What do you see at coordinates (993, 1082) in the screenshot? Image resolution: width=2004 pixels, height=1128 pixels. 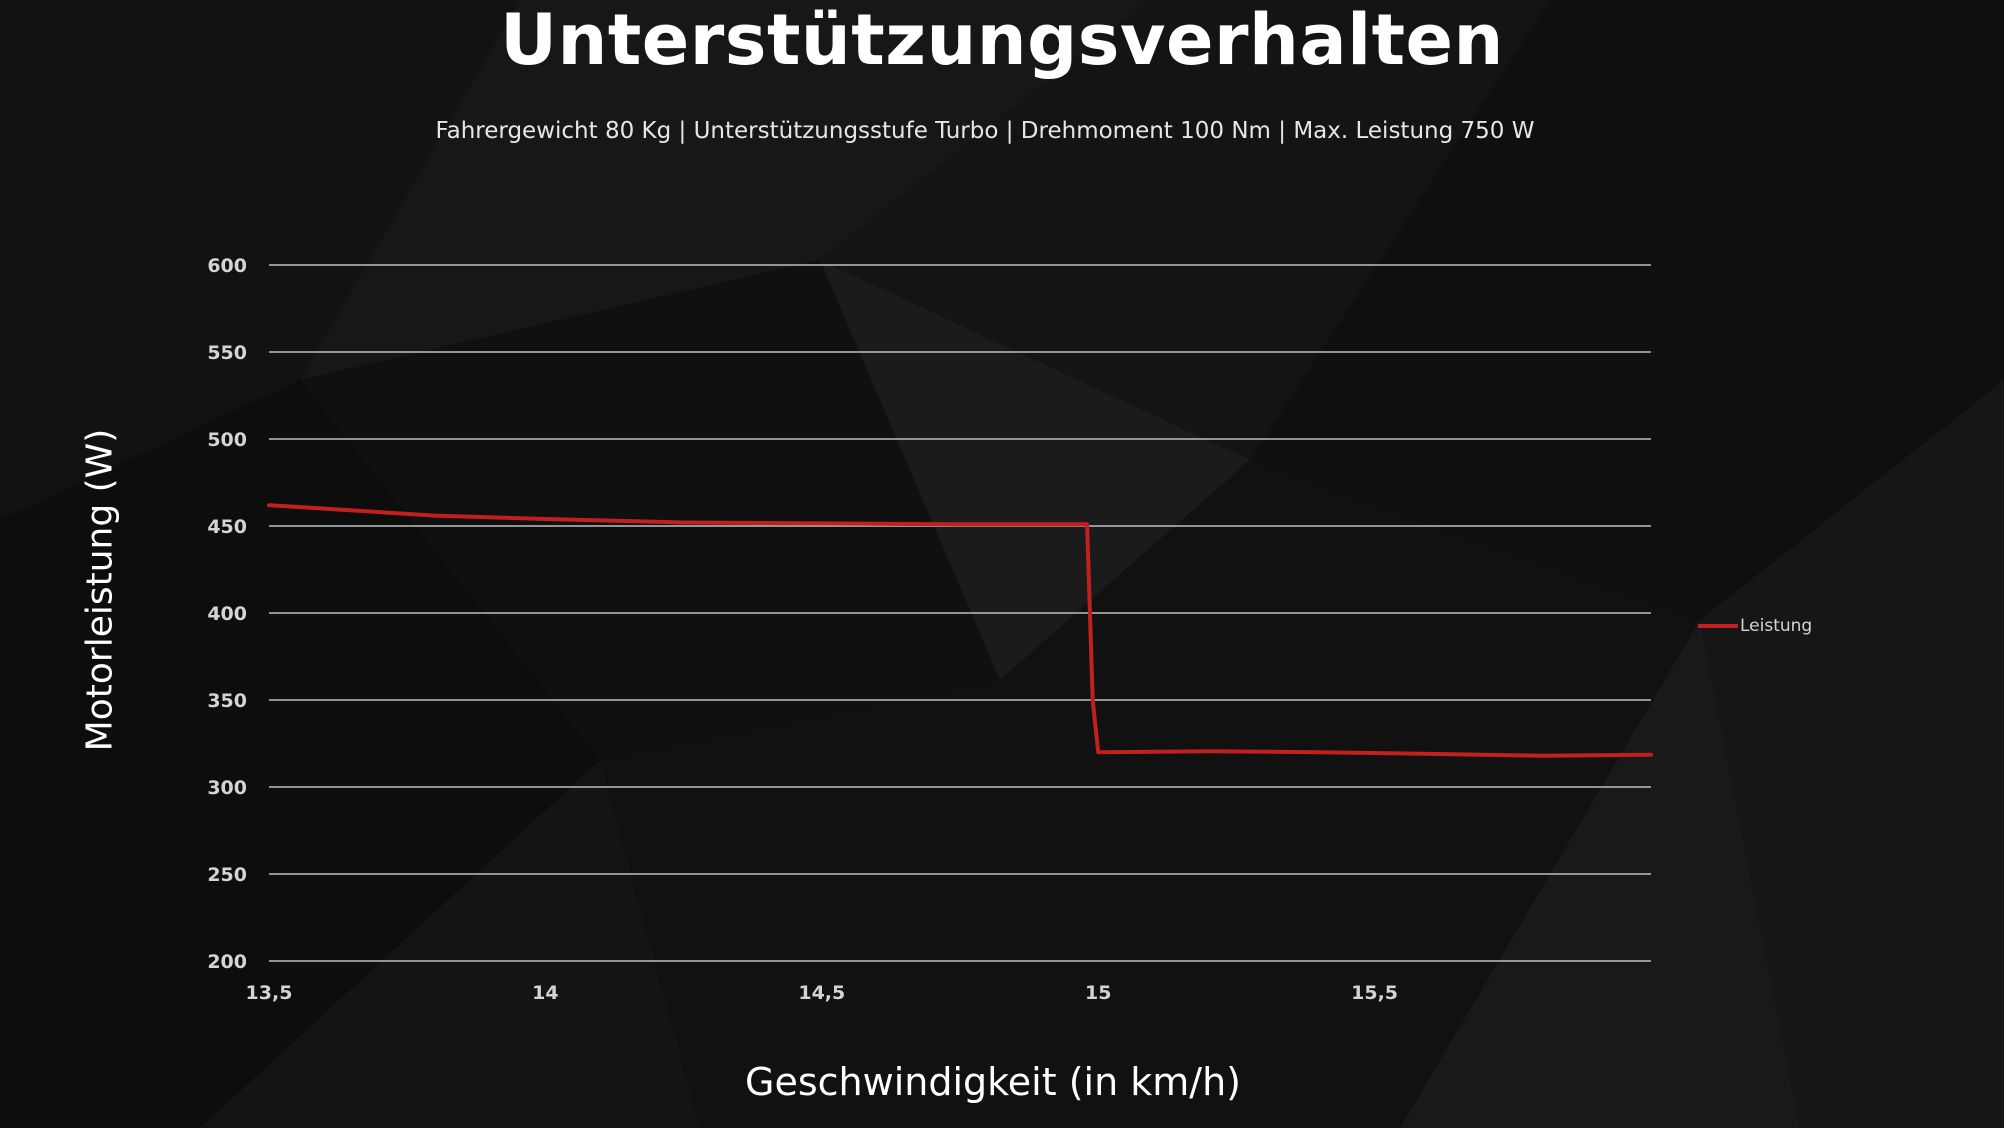 I see `x-axis-label: Geschwindigkeit (in km/h)` at bounding box center [993, 1082].